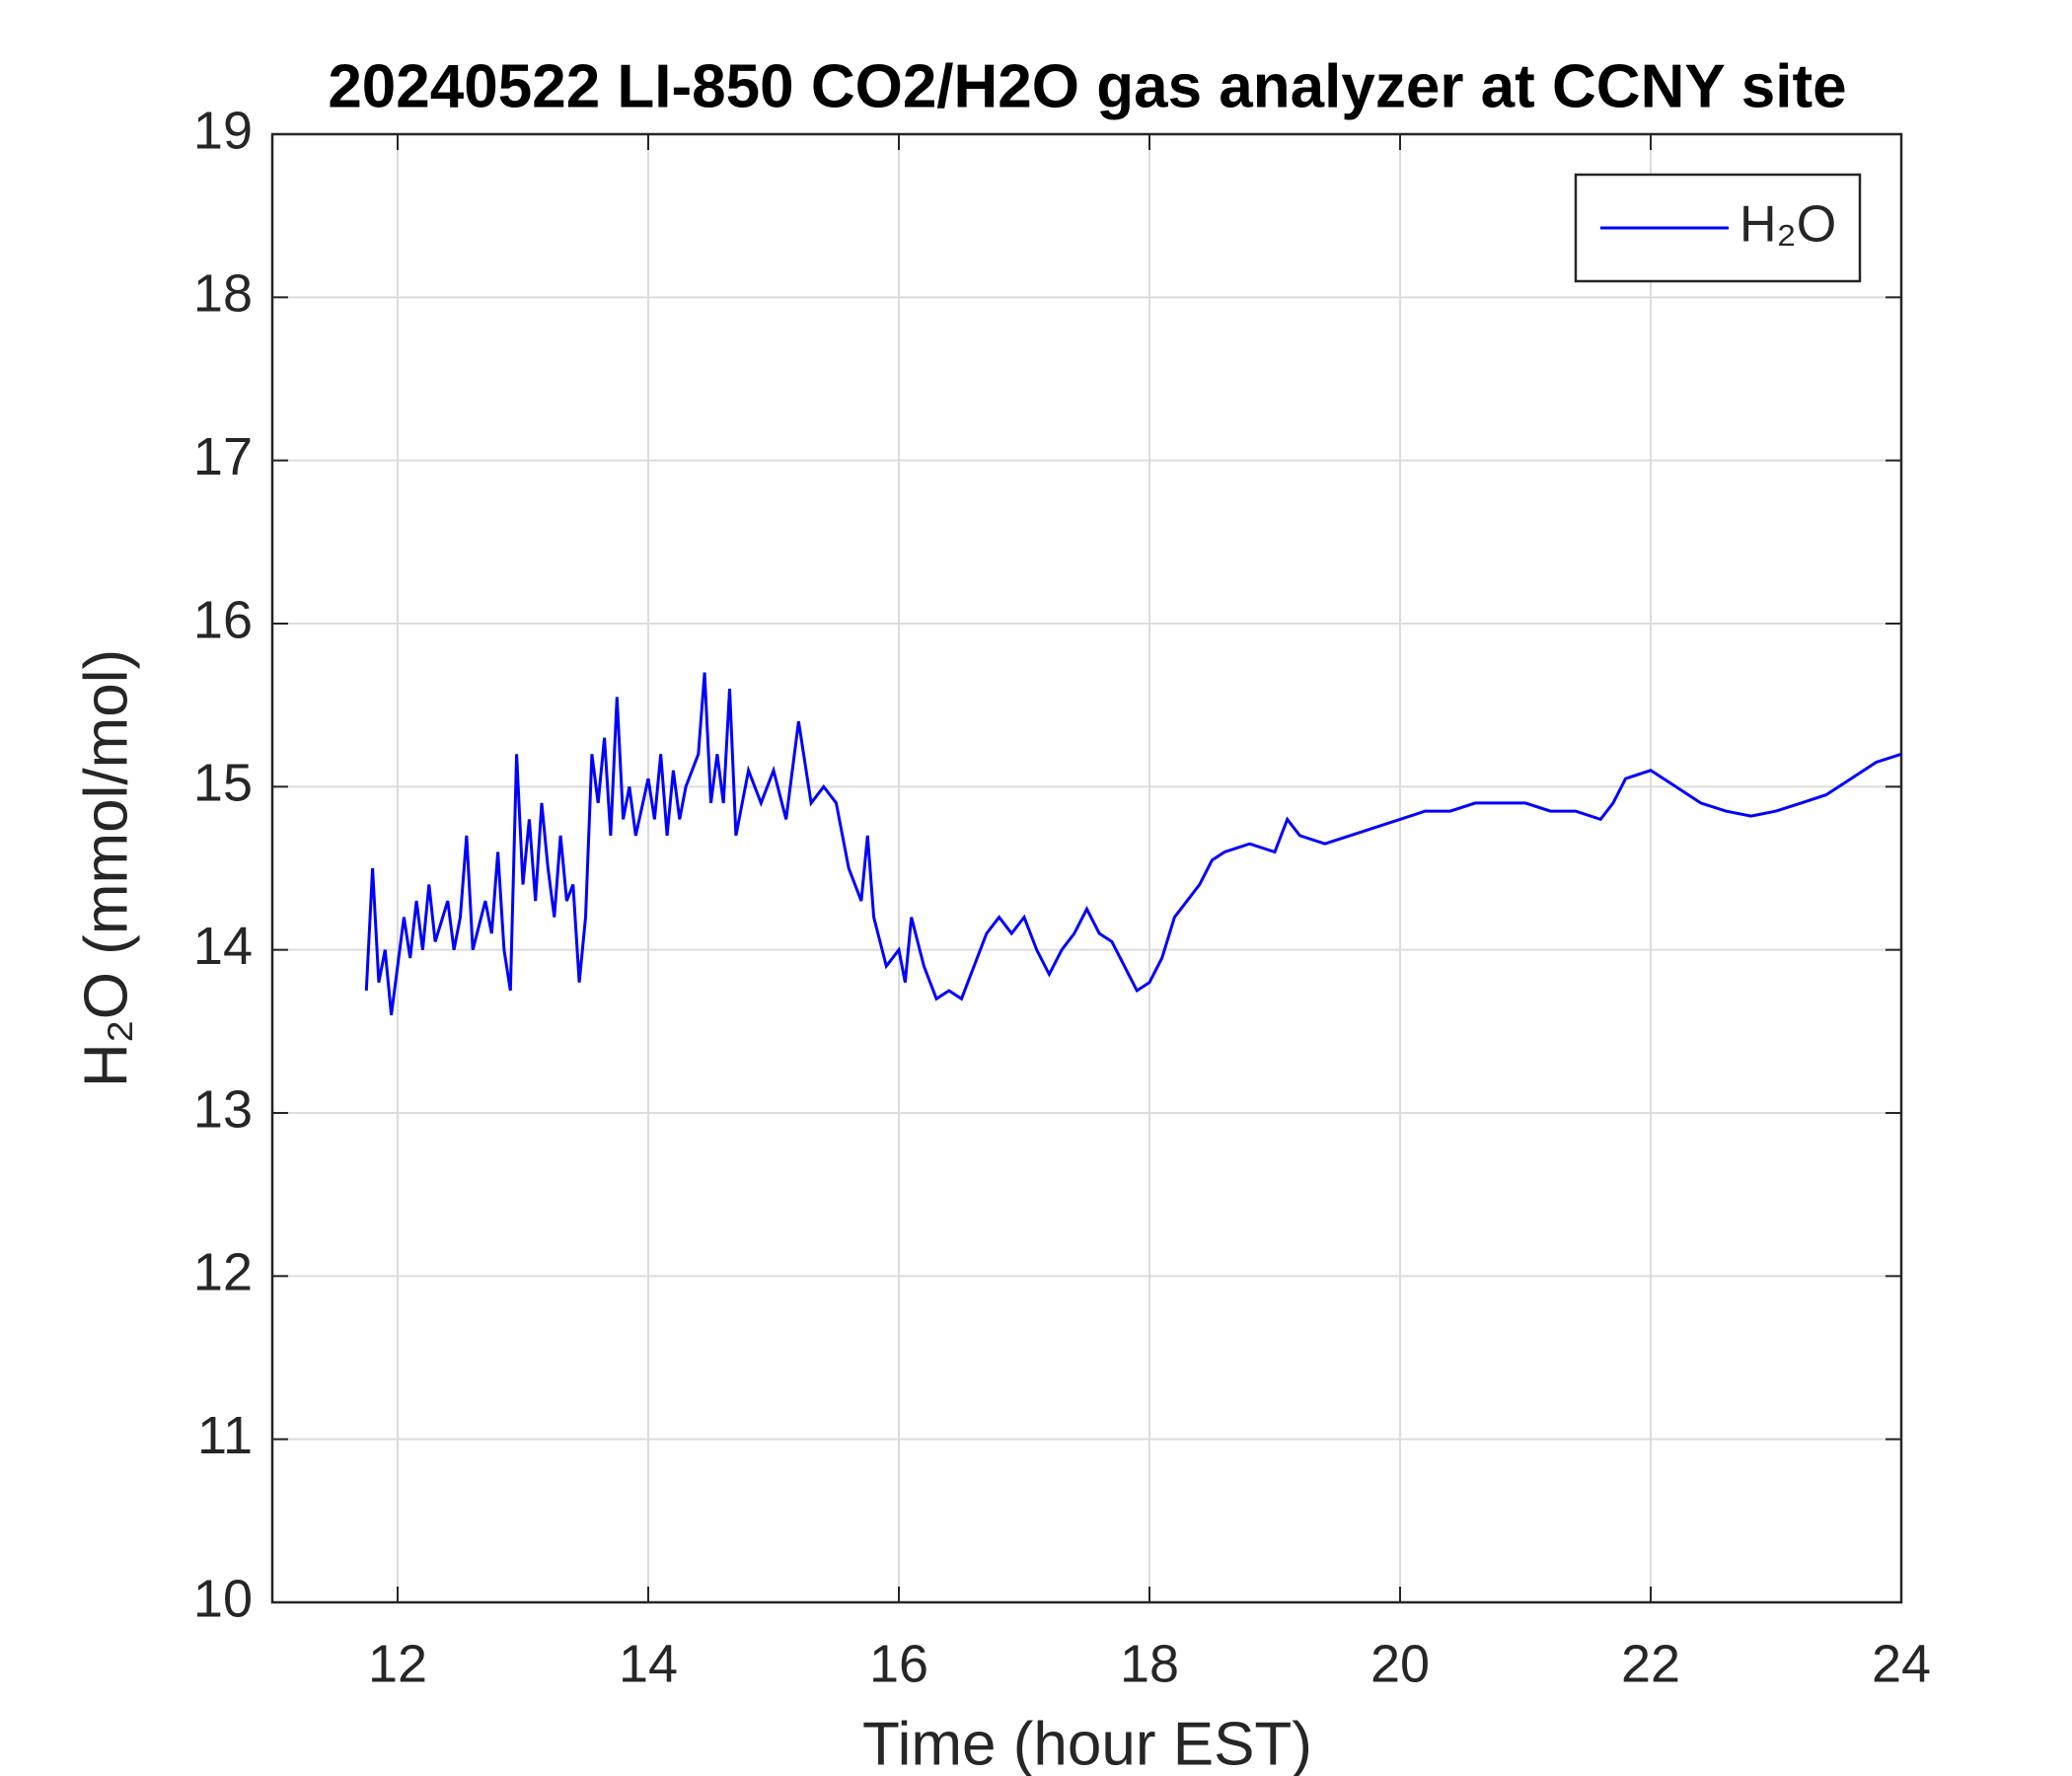 The width and height of the screenshot is (2072, 1776). What do you see at coordinates (223, 1109) in the screenshot?
I see `y-tick-label: 13` at bounding box center [223, 1109].